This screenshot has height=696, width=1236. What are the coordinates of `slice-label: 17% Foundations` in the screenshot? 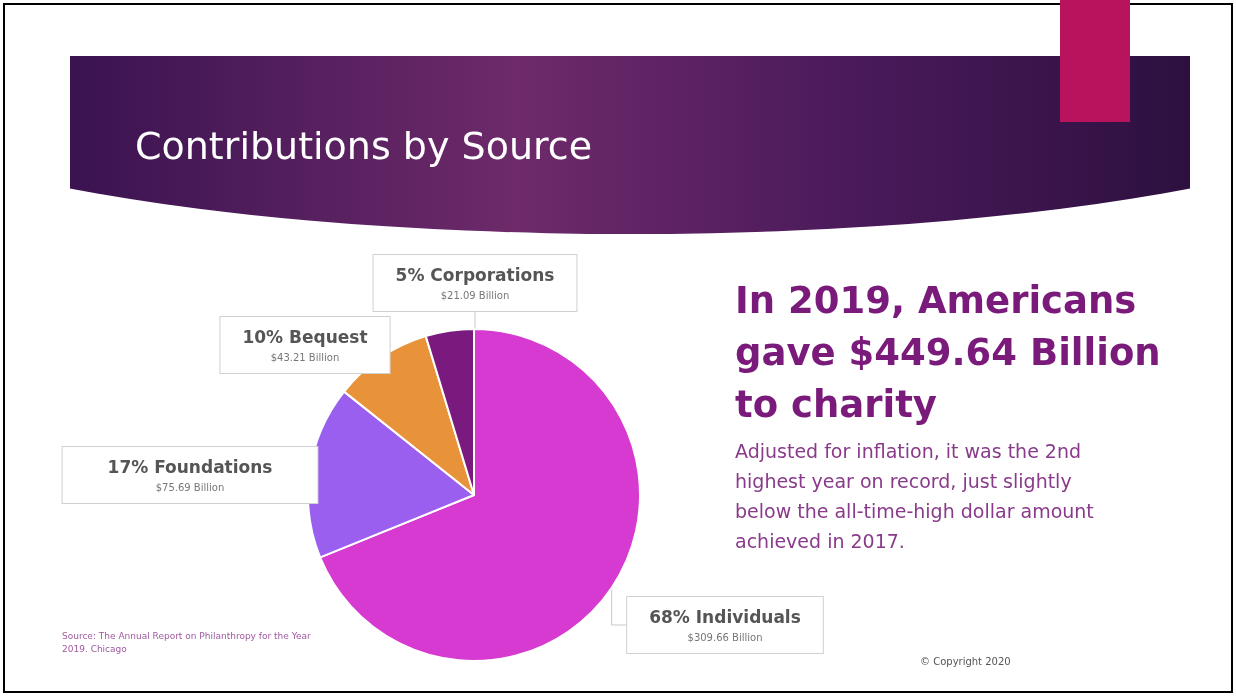 It's located at (190, 467).